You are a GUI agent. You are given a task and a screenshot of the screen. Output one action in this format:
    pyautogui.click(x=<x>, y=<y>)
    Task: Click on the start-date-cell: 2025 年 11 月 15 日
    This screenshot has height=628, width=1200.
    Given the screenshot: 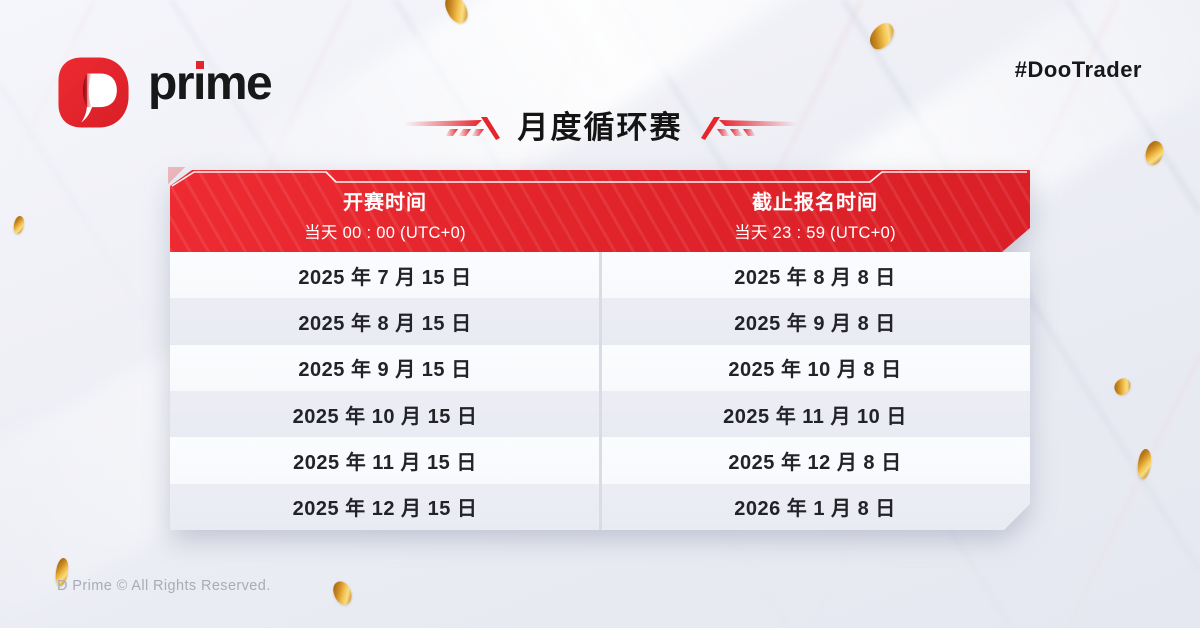 What is the action you would take?
    pyautogui.click(x=385, y=462)
    